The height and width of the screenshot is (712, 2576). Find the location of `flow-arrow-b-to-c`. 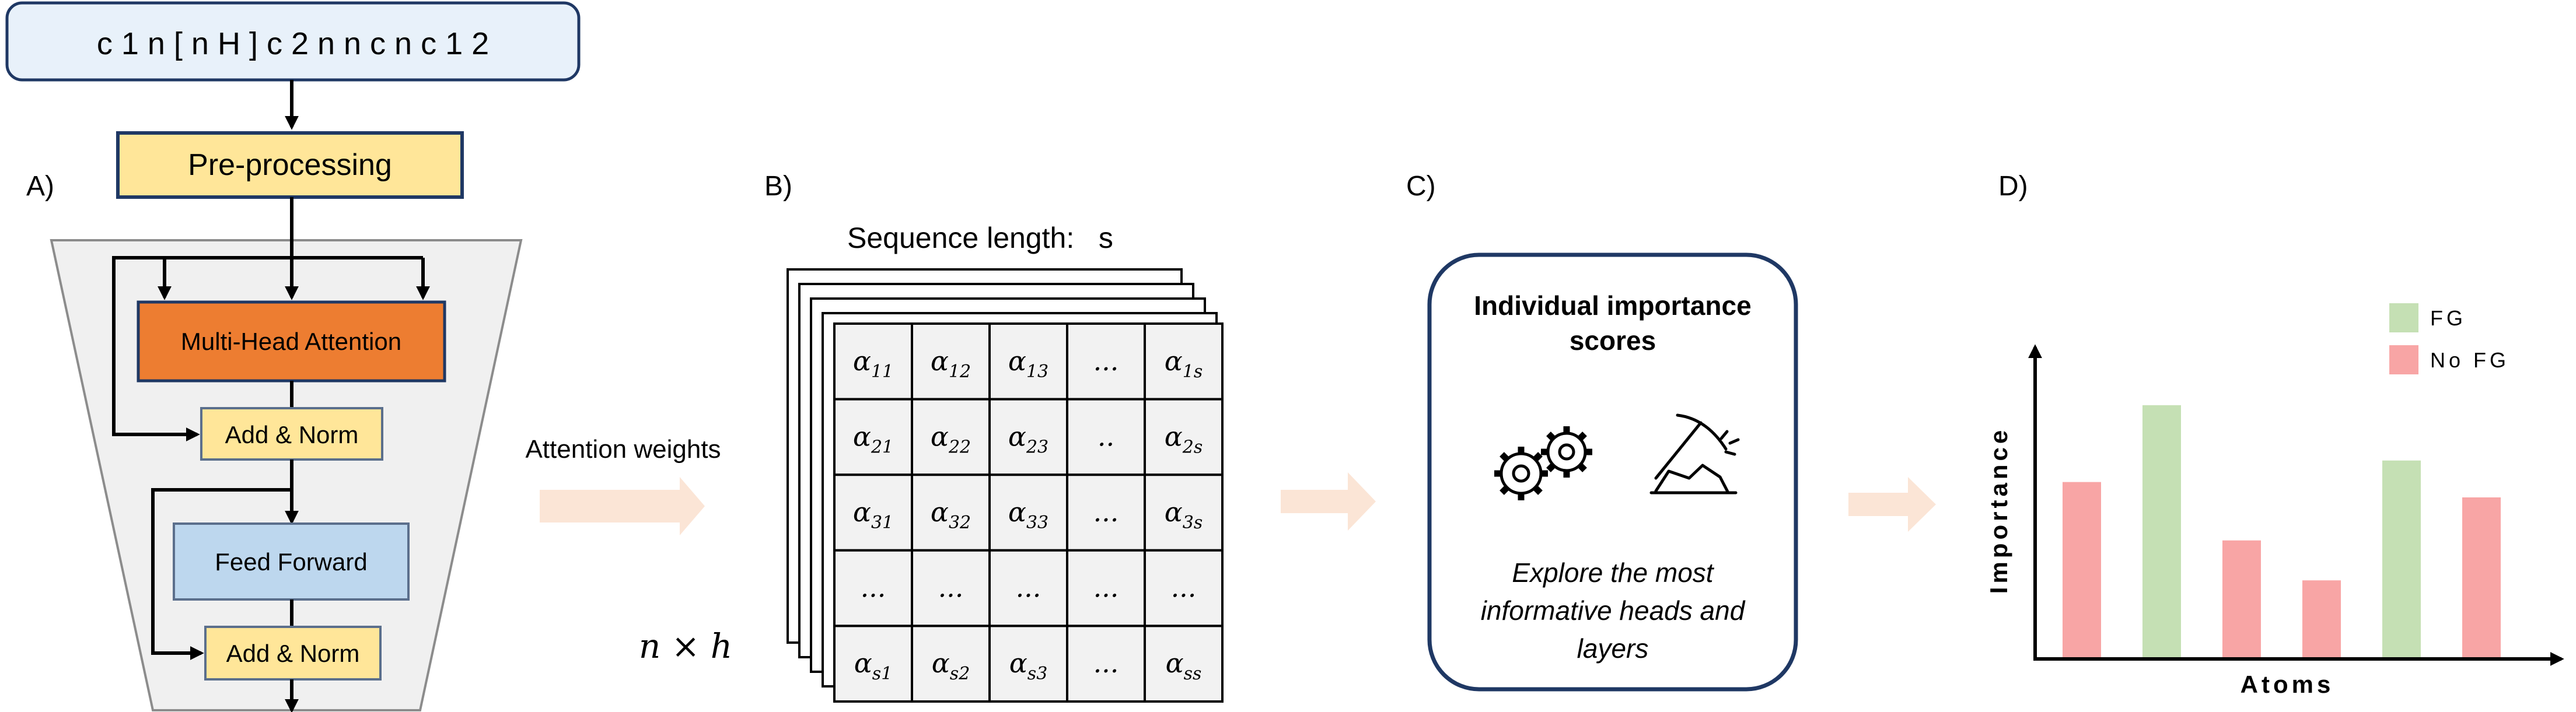

flow-arrow-b-to-c is located at coordinates (1328, 502).